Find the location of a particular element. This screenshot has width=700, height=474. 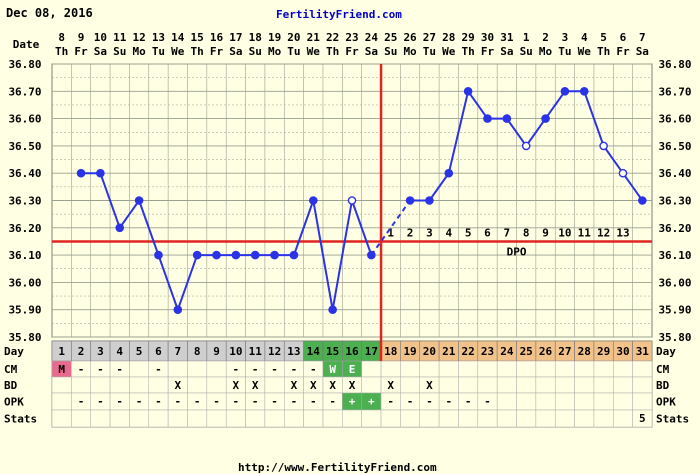

y-tick-label-right: 36.60 is located at coordinates (674, 119).